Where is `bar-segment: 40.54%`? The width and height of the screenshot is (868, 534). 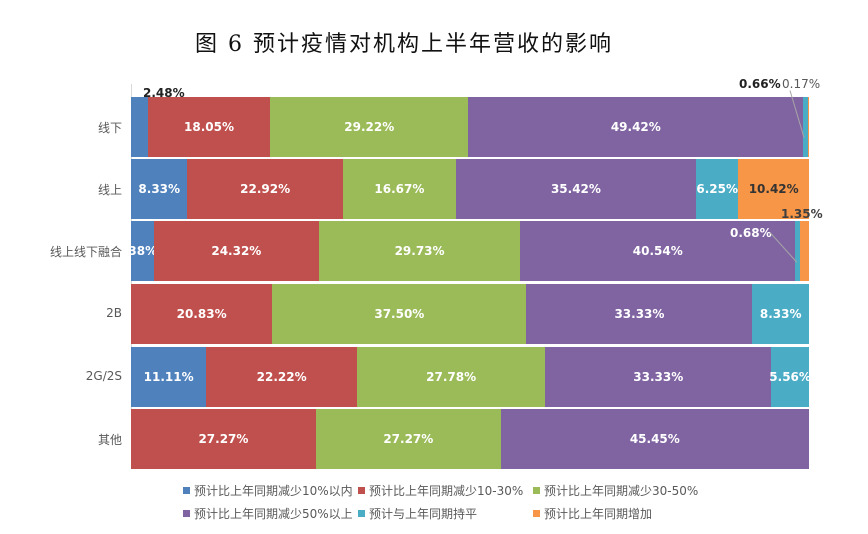 bar-segment: 40.54% is located at coordinates (658, 251).